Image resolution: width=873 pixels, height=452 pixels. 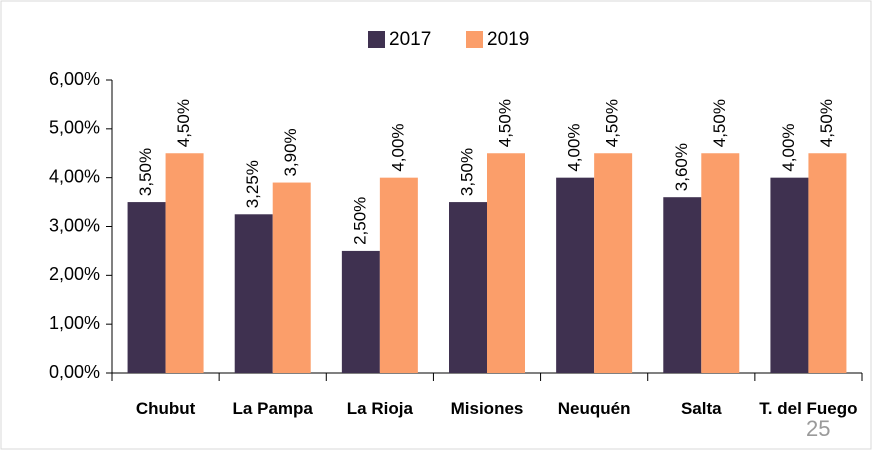 I want to click on y-tick-label: 3,00%, so click(x=74, y=225).